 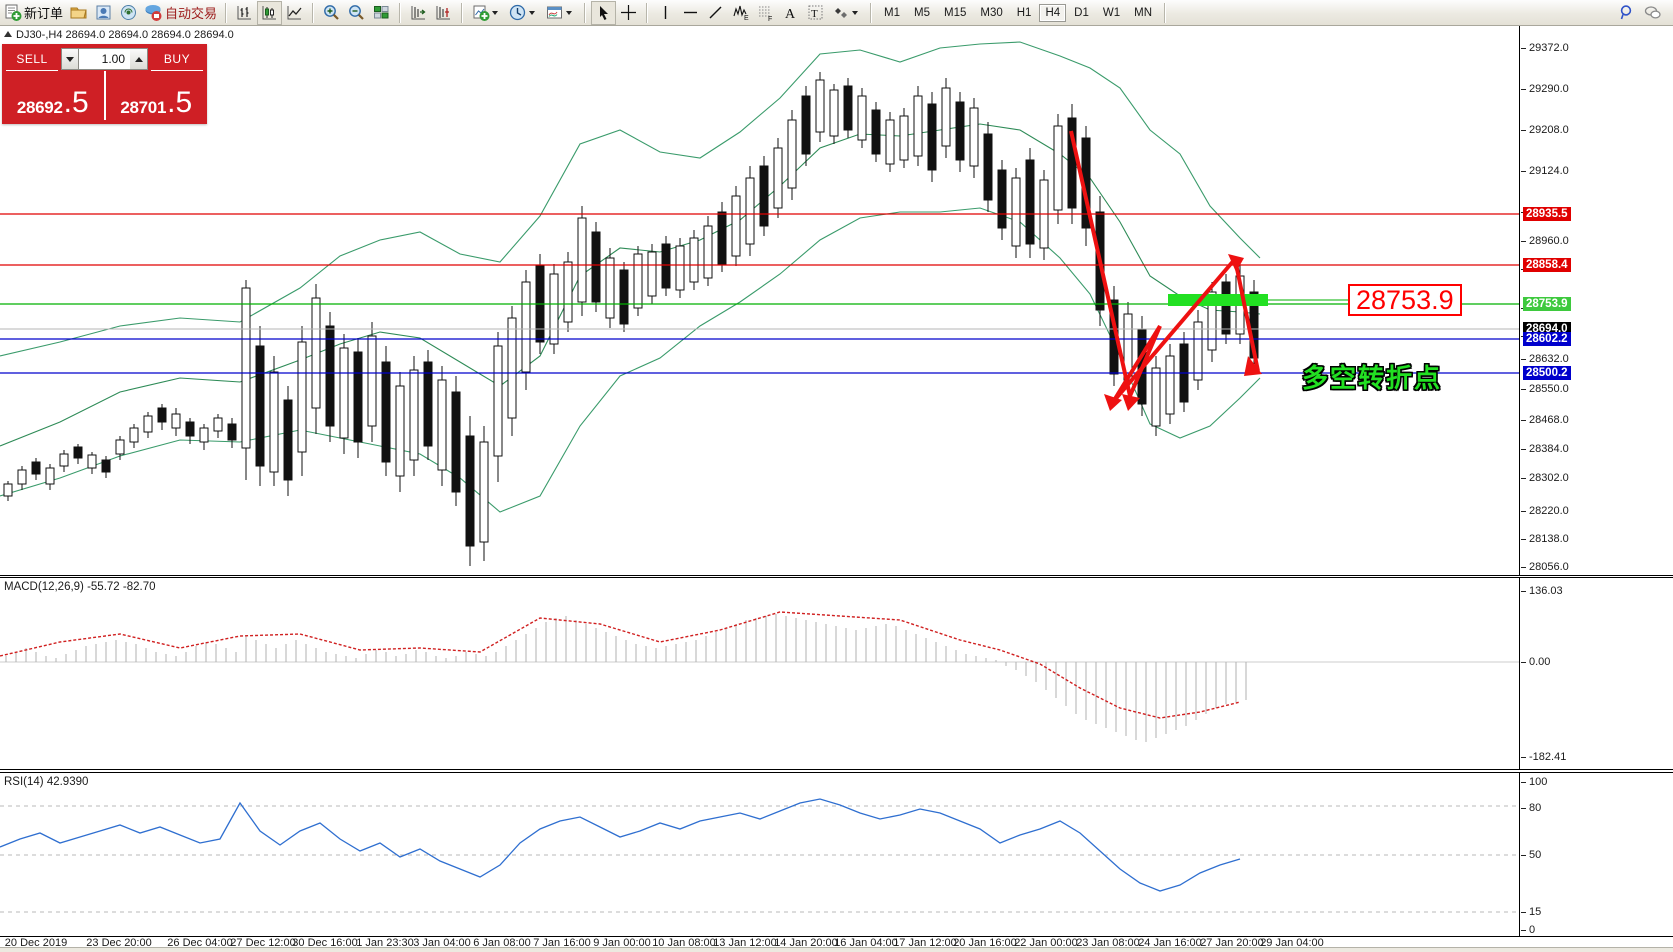 What do you see at coordinates (76, 103) in the screenshot?
I see `sell-price-fraction: .5` at bounding box center [76, 103].